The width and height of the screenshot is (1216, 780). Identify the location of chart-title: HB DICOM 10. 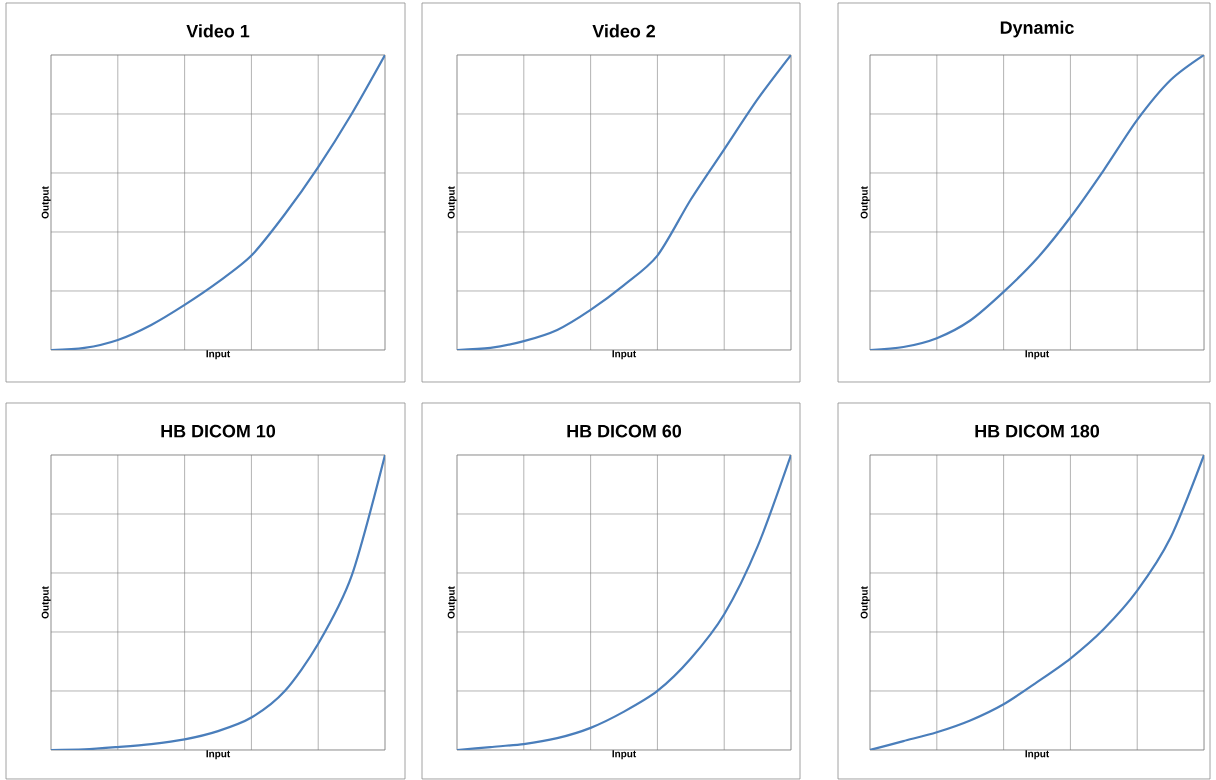
(218, 431).